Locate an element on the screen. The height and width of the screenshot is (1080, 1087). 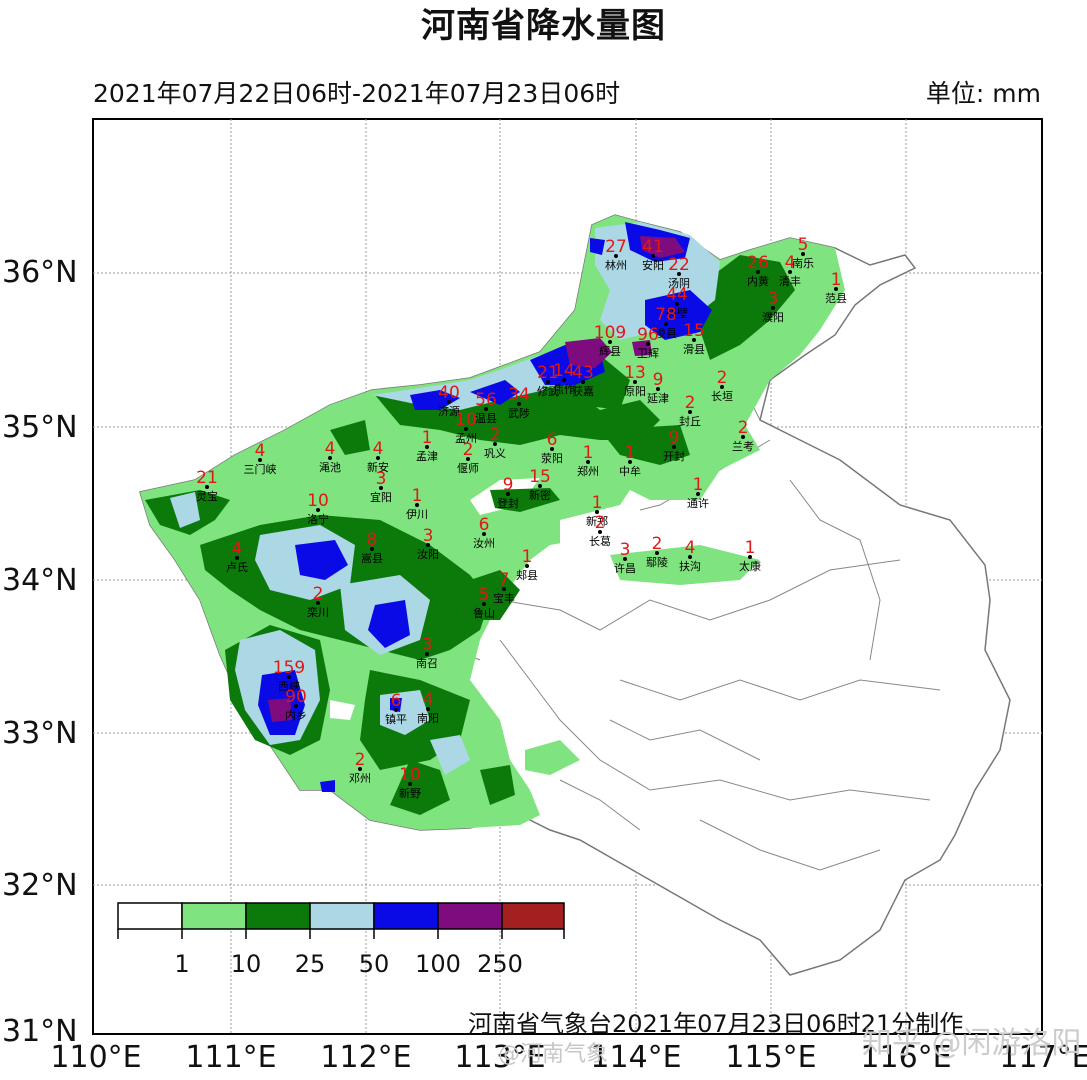
station-name: 温县 is located at coordinates (486, 418).